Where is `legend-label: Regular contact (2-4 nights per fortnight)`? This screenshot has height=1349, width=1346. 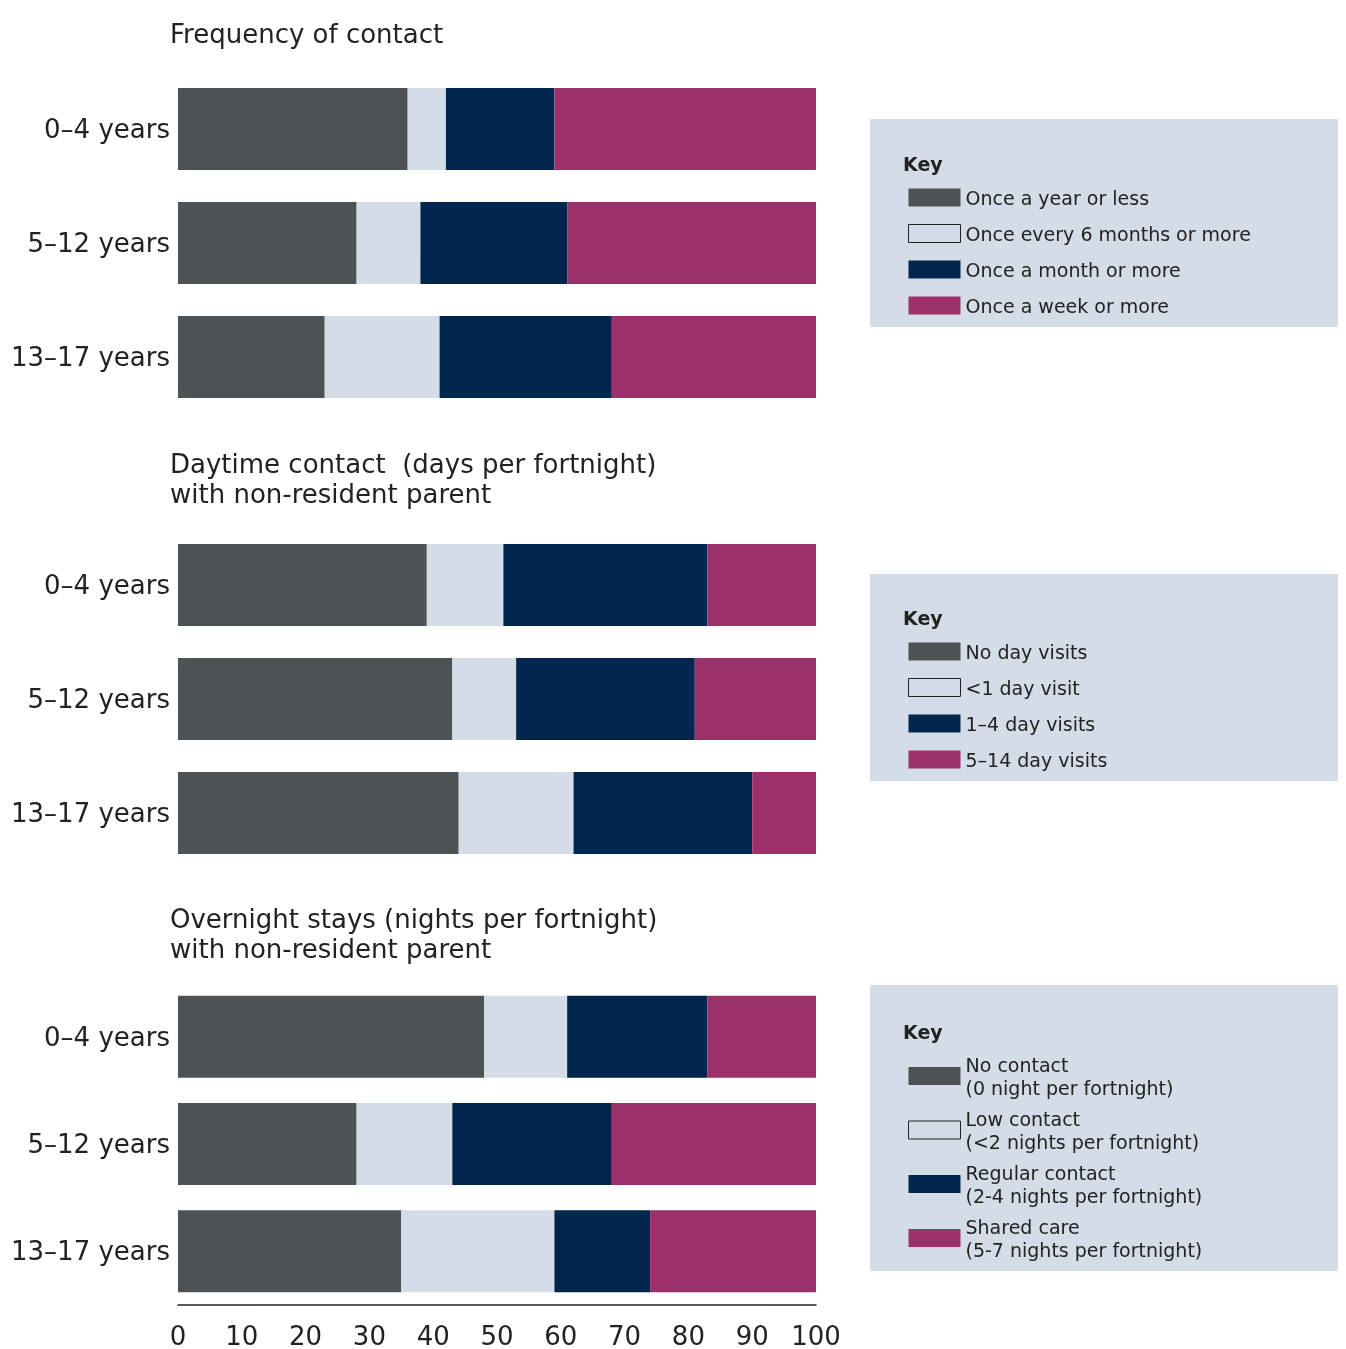
legend-label: Regular contact (2-4 nights per fortnight) is located at coordinates (1084, 1184).